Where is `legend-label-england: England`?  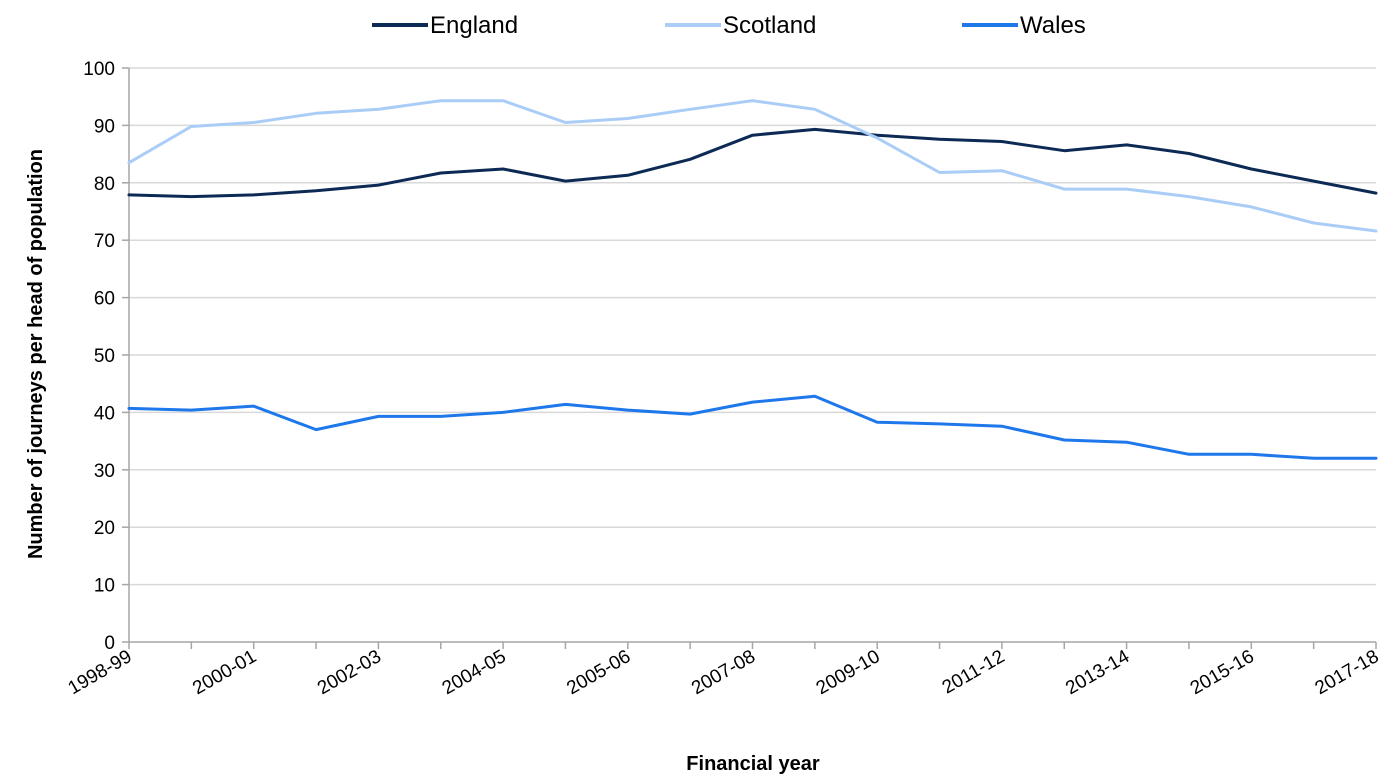 legend-label-england: England is located at coordinates (474, 25).